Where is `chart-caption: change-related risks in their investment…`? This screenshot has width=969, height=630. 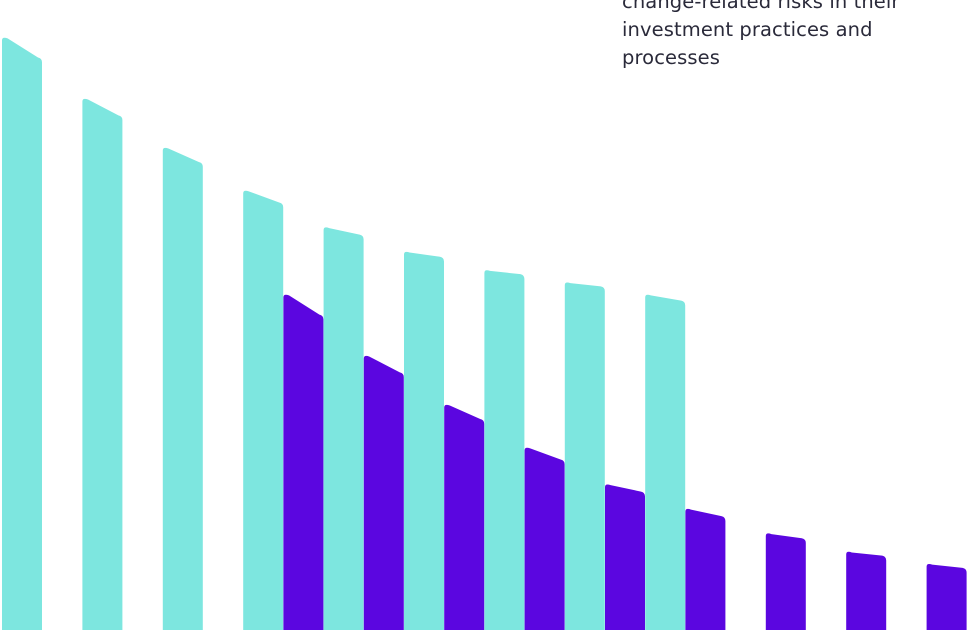
chart-caption: change-related risks in their investment… is located at coordinates (792, 36).